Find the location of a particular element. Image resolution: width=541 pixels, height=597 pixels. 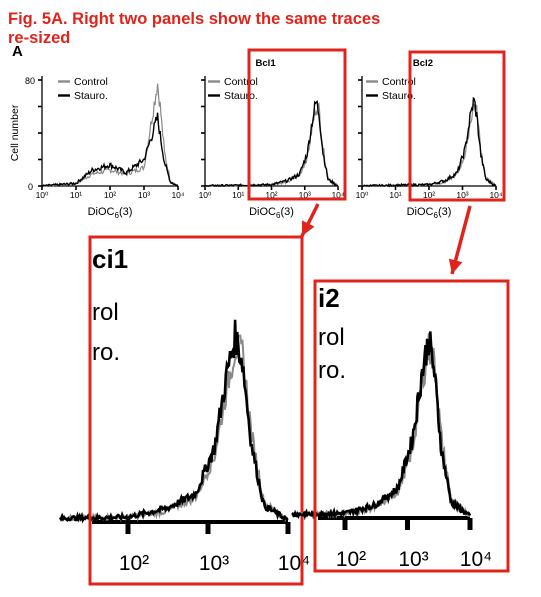

highlight-box-bcl2 is located at coordinates (457, 126).